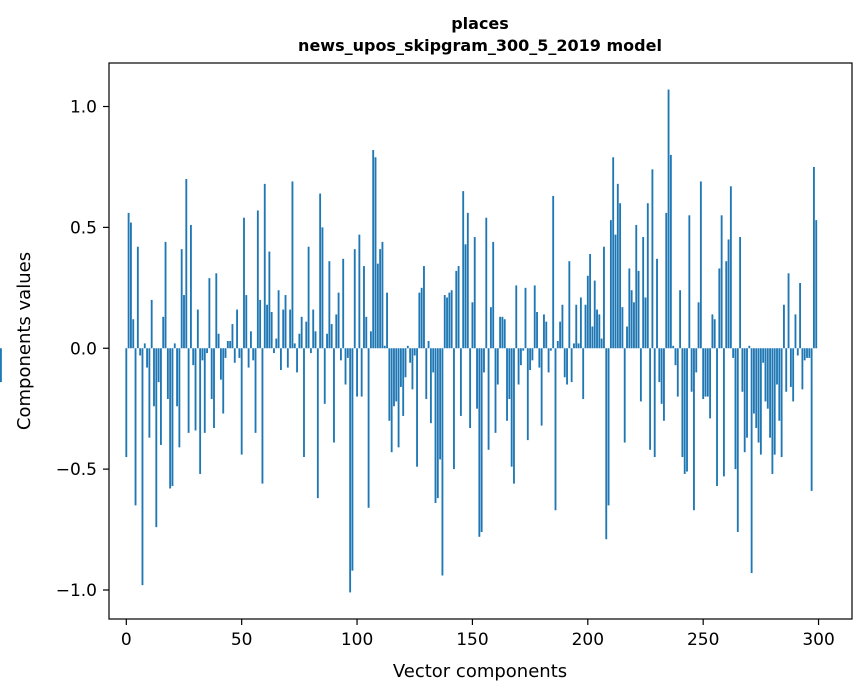  I want to click on y-tick-label: −0.5, so click(76, 470).